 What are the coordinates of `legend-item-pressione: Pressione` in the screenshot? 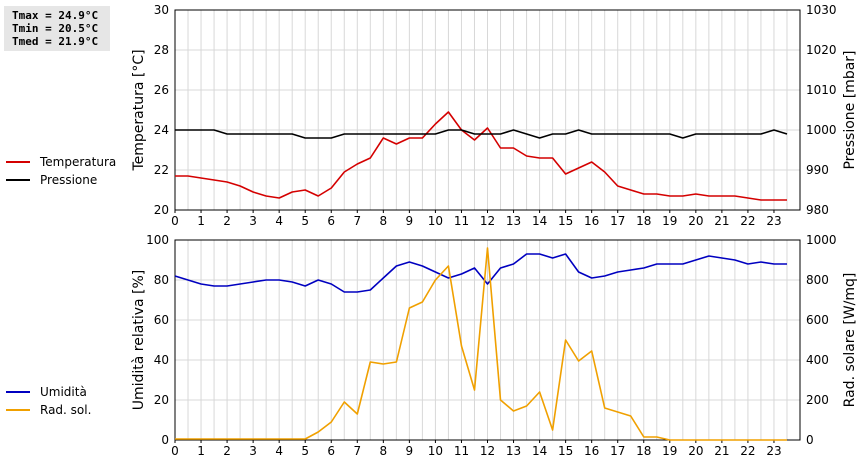 It's located at (66, 180).